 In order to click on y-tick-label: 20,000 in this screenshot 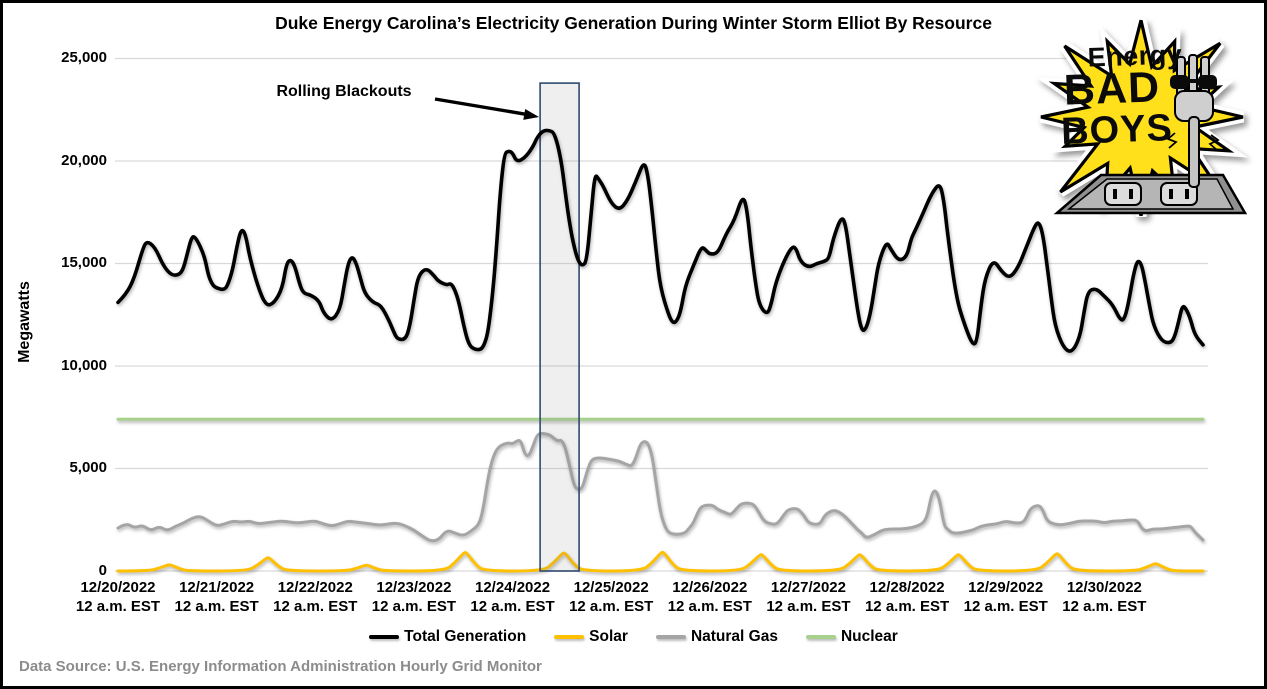, I will do `click(84, 160)`.